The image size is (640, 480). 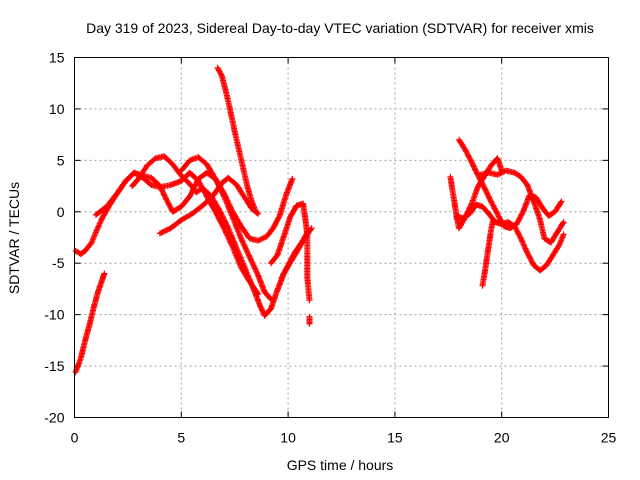 What do you see at coordinates (61, 160) in the screenshot?
I see `y-tick-label: 5` at bounding box center [61, 160].